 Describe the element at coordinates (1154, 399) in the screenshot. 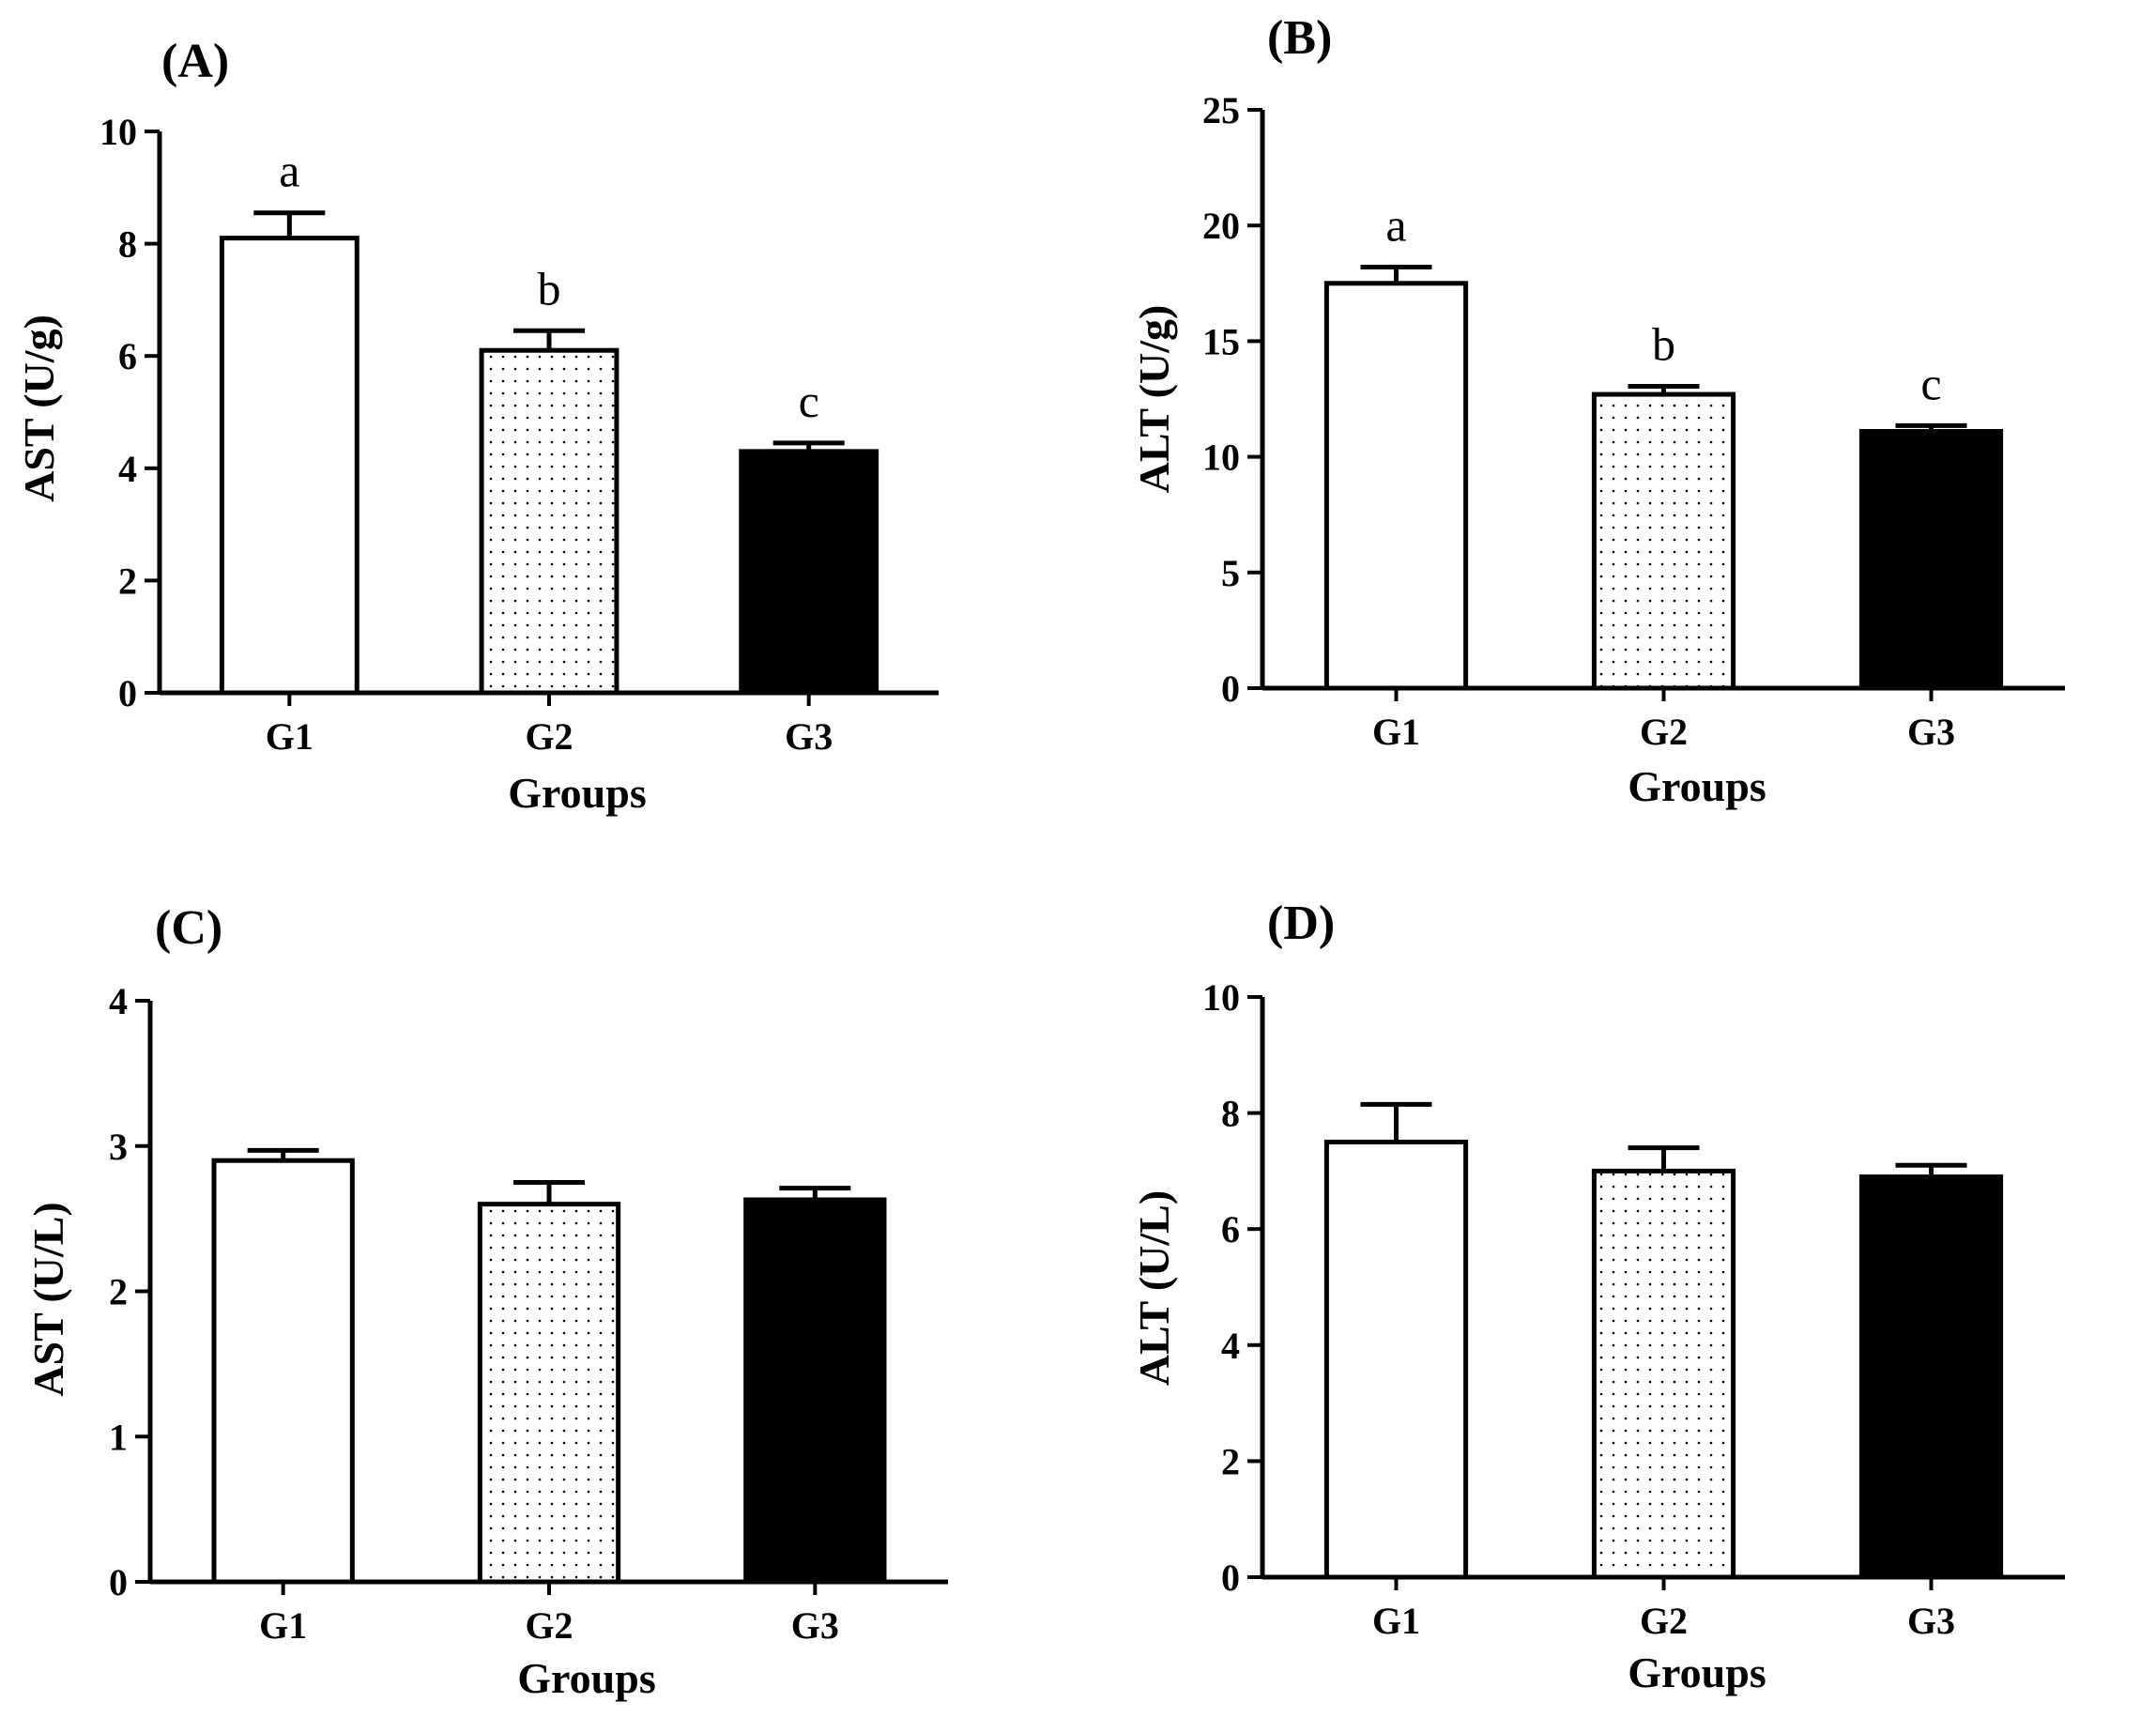

I see `y-axis-title: ALT (U/g)` at that location.